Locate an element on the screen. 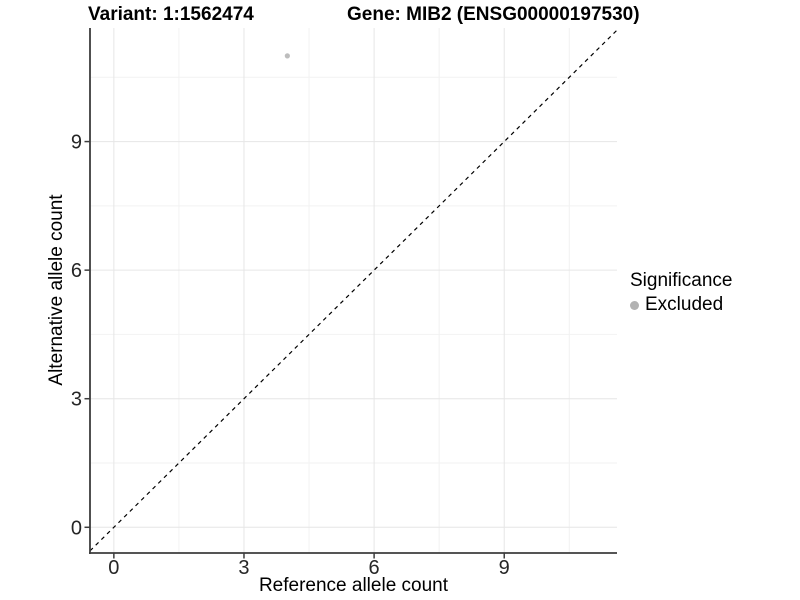 Image resolution: width=800 pixels, height=600 pixels. legend-title: Significance is located at coordinates (681, 280).